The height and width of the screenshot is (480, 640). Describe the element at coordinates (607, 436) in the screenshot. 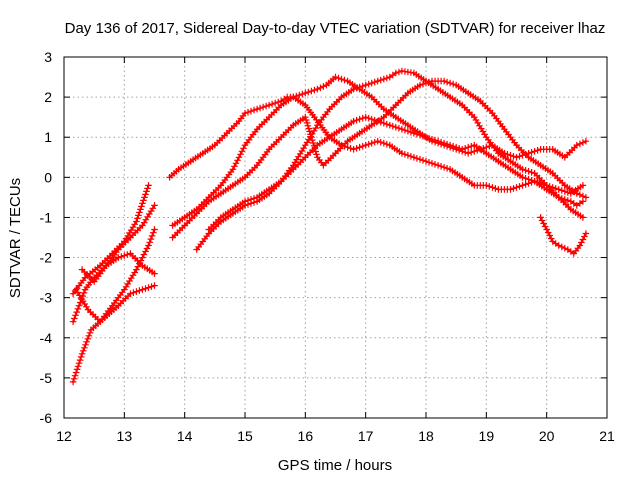

I see `x-tick-label: 21` at that location.